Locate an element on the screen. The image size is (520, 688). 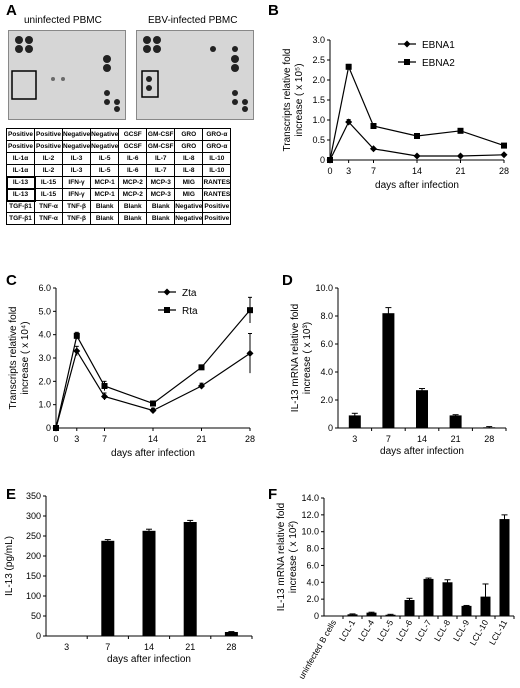
cytokine-cell: RANTES is located at coordinates (217, 194).